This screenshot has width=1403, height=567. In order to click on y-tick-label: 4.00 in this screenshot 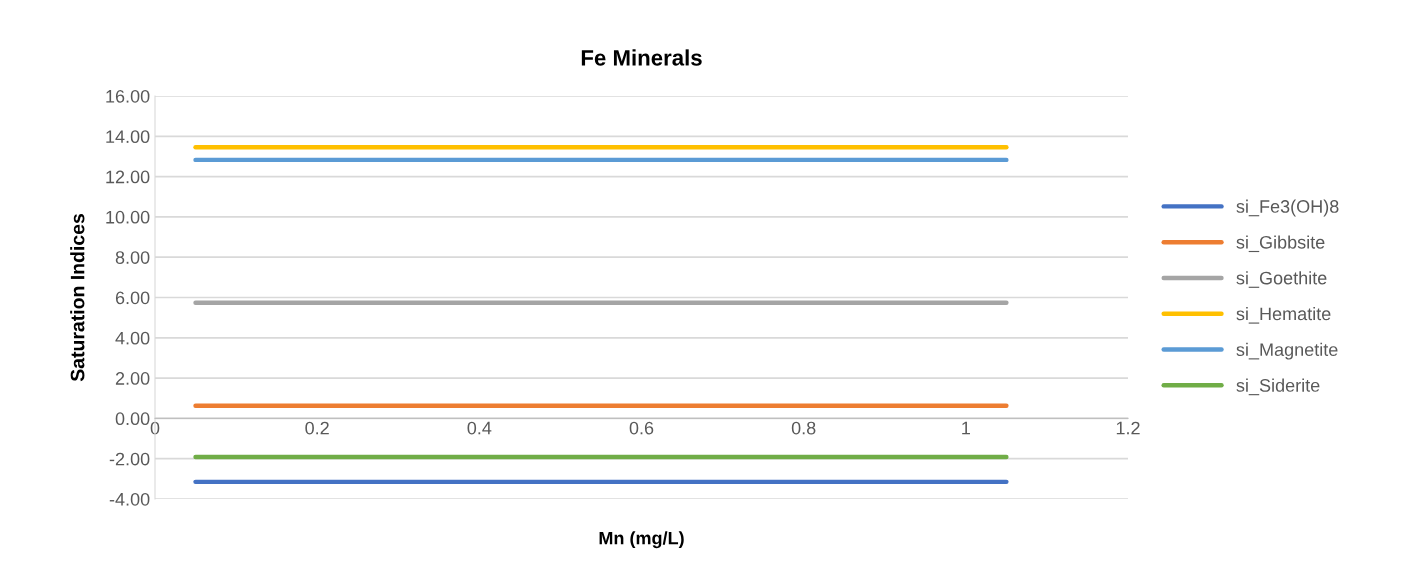, I will do `click(132, 338)`.